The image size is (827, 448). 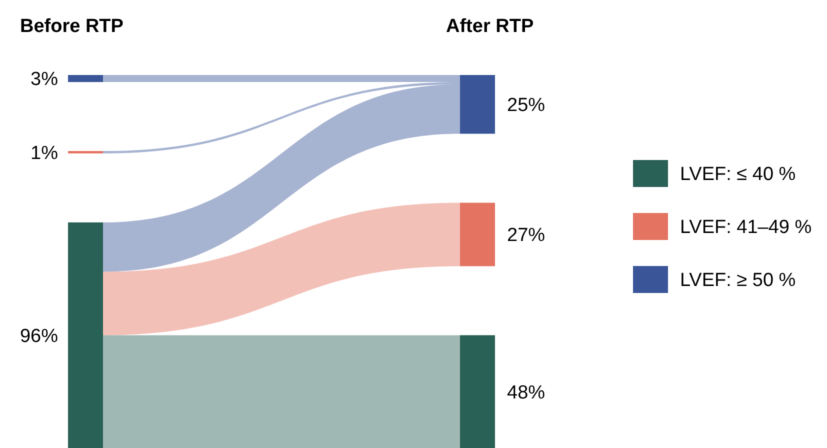 I want to click on data-label: 1%, so click(x=44, y=153).